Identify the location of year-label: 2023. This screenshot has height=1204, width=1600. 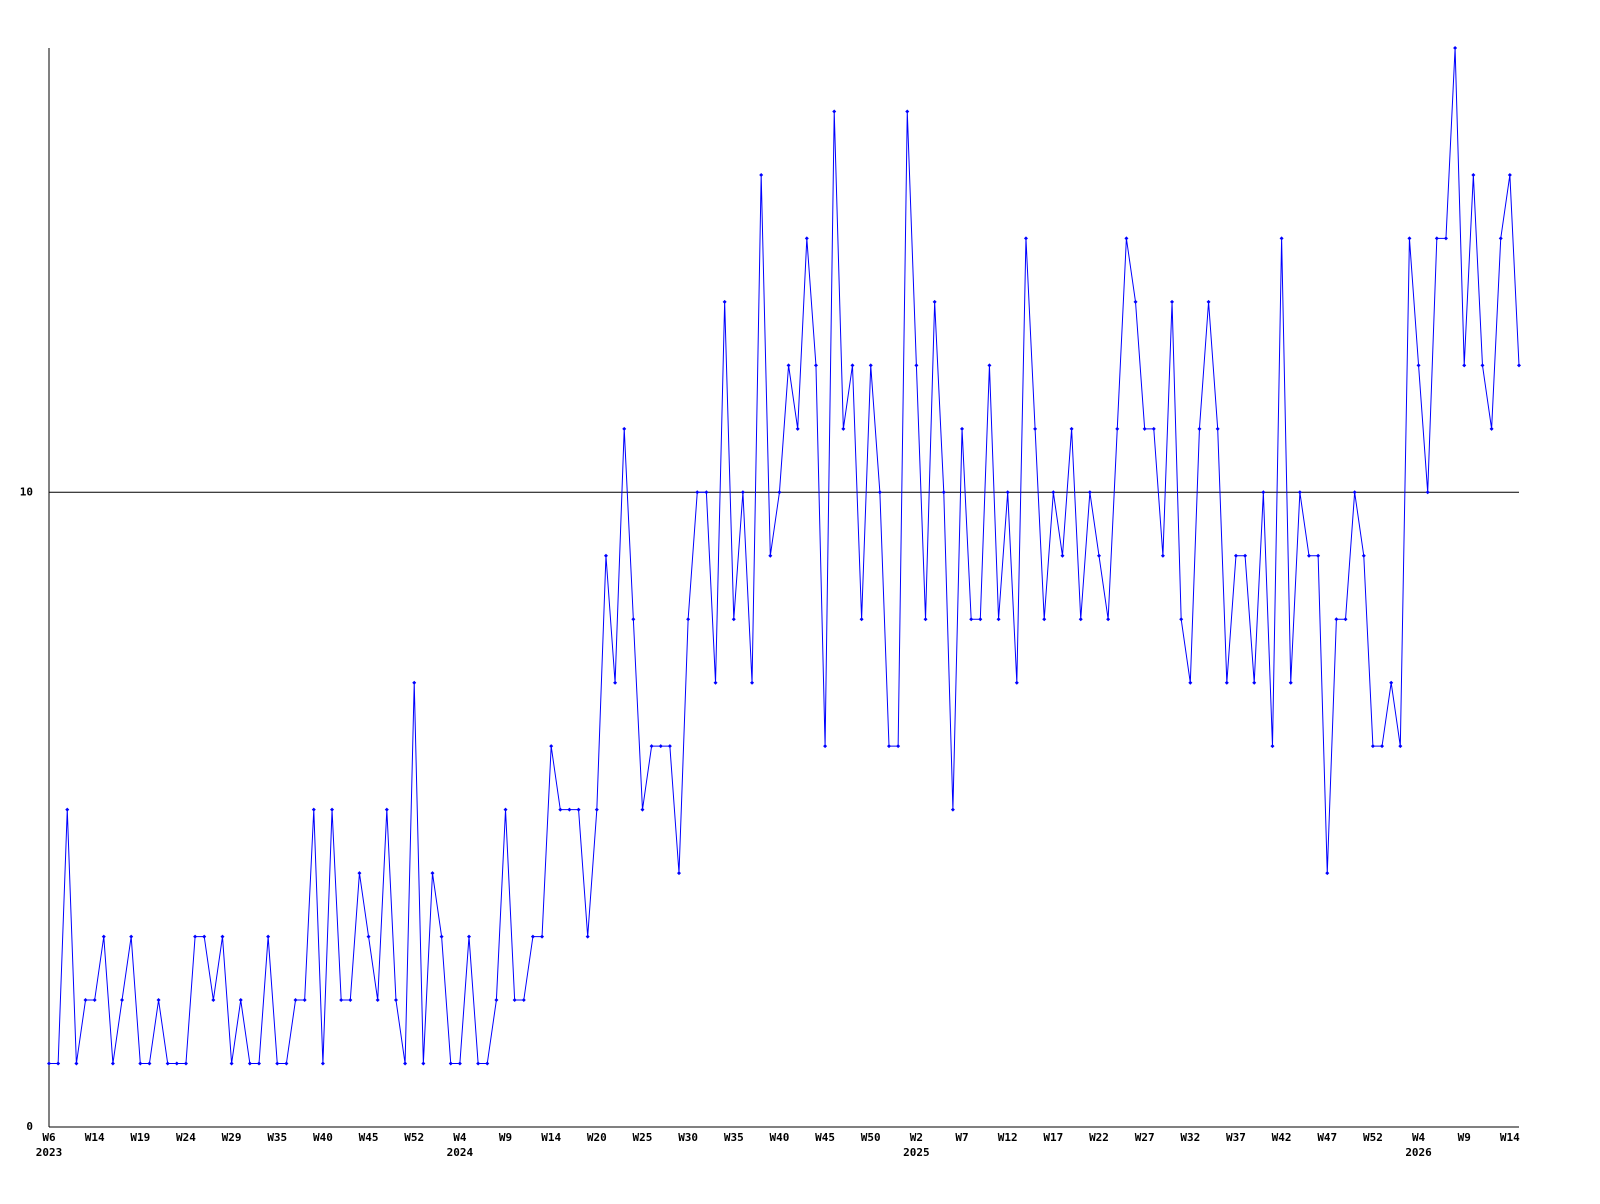
(49, 1152).